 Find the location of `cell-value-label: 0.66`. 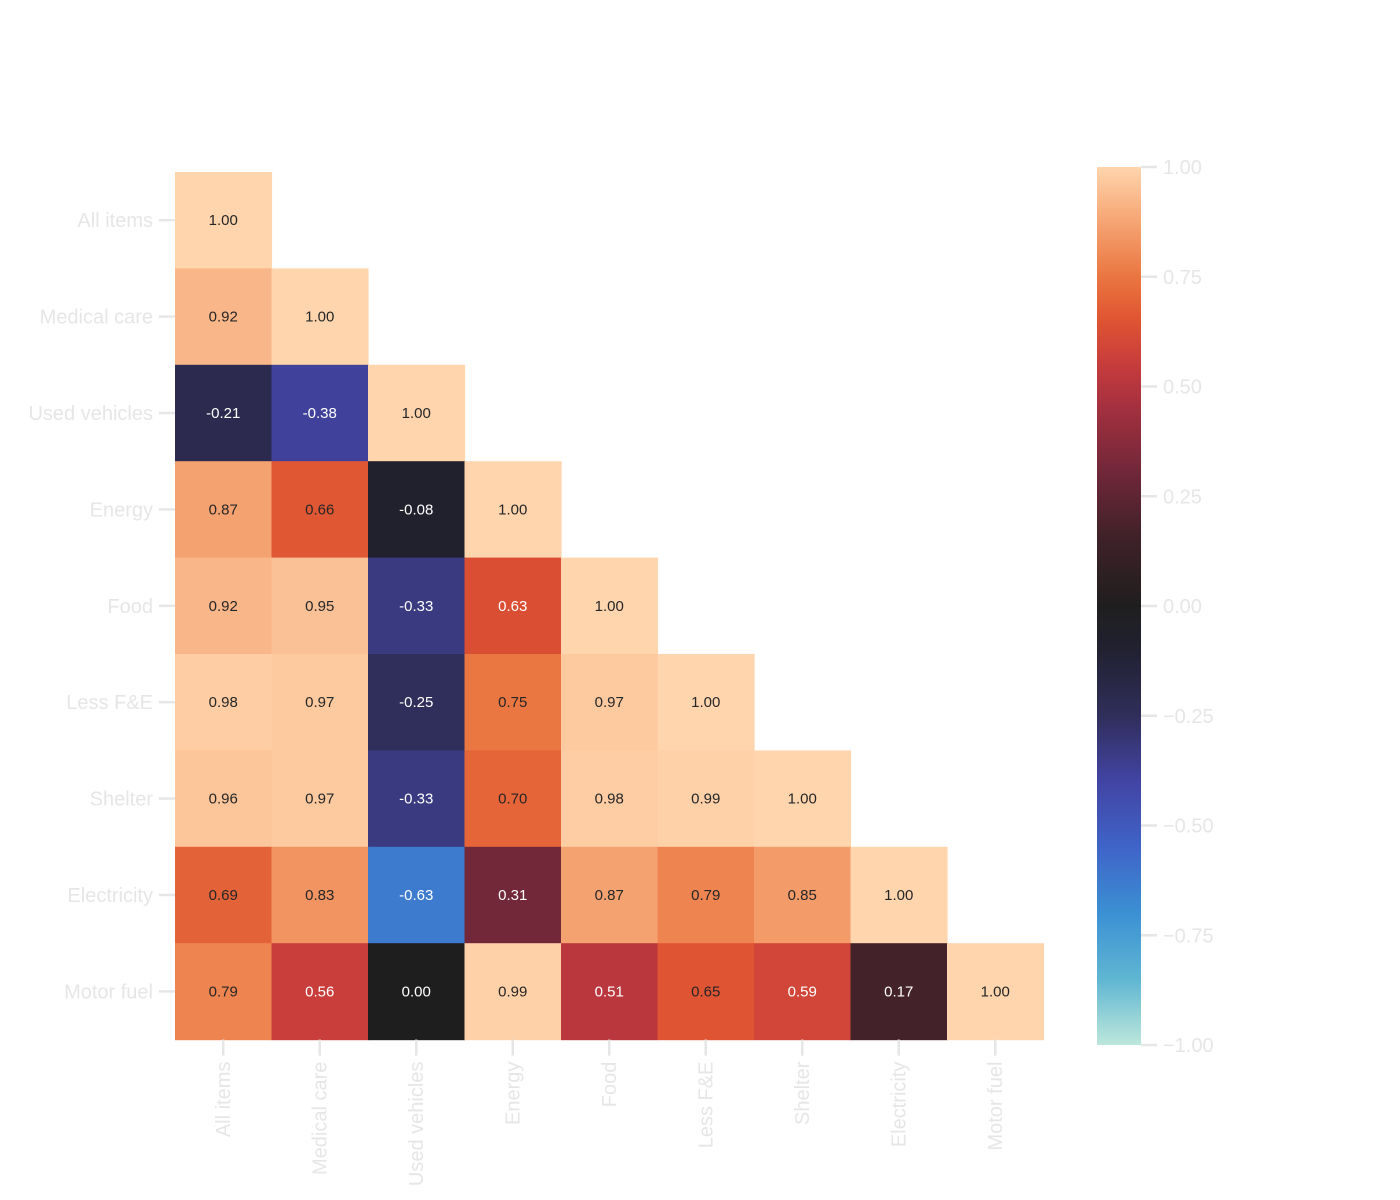

cell-value-label: 0.66 is located at coordinates (319, 509).